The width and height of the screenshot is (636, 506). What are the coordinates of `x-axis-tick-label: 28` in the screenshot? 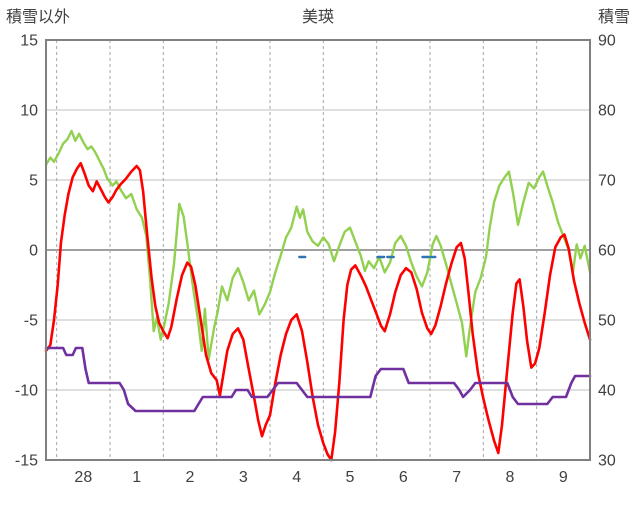 It's located at (83, 477).